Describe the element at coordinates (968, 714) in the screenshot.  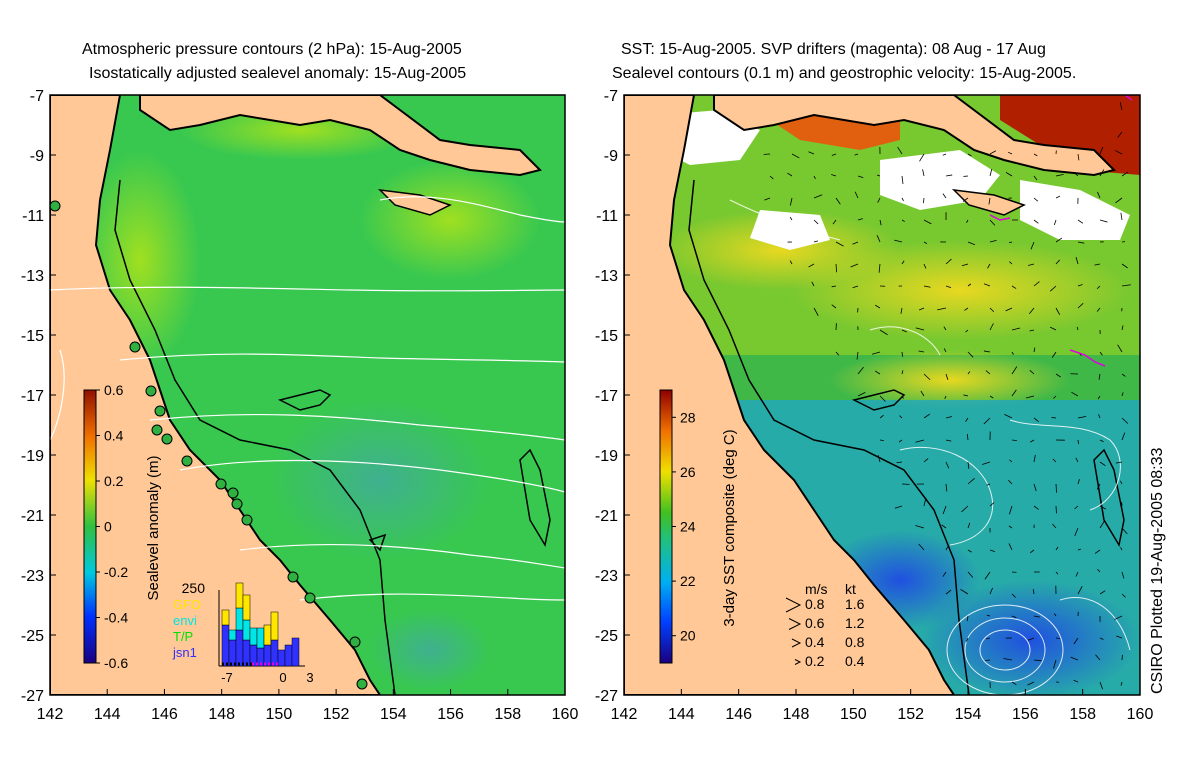
I see `right-xtick-label: 154` at that location.